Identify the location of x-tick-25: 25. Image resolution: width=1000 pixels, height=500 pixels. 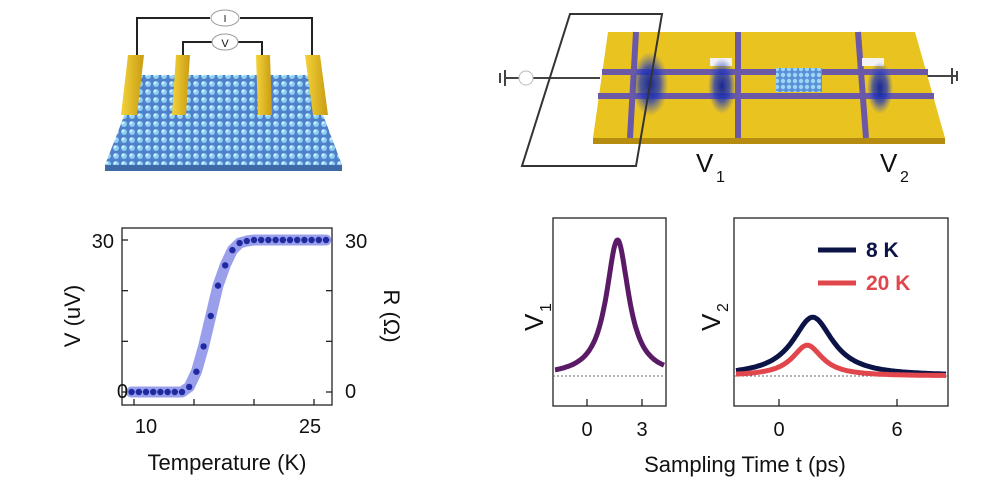
(310, 427).